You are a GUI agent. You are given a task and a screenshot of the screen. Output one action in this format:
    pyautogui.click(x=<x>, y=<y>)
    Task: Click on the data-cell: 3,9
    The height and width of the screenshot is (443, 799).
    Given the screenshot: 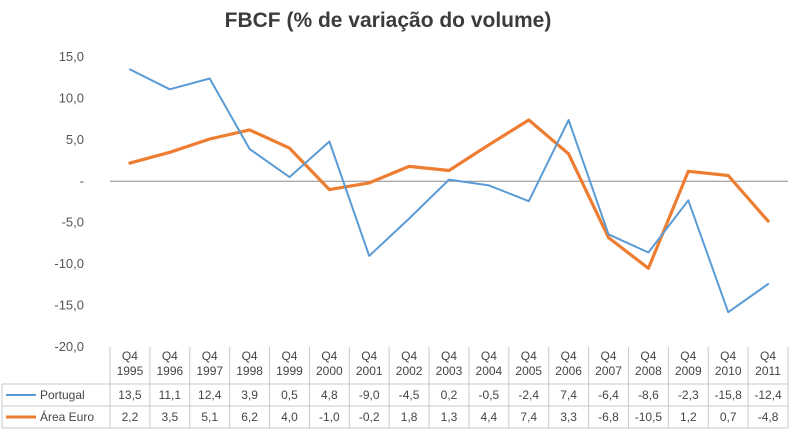 What is the action you would take?
    pyautogui.click(x=249, y=395)
    